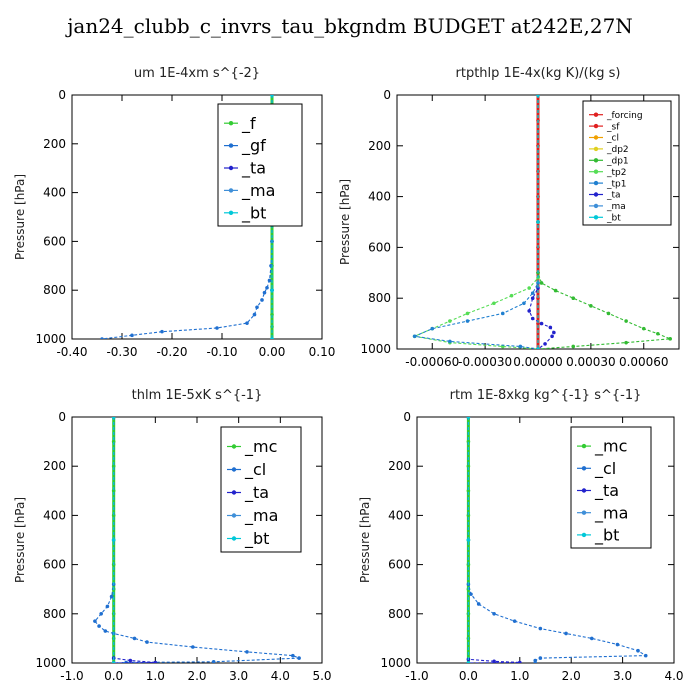 The image size is (700, 700). I want to click on x-tick-label: 4.0, so click(673, 676).